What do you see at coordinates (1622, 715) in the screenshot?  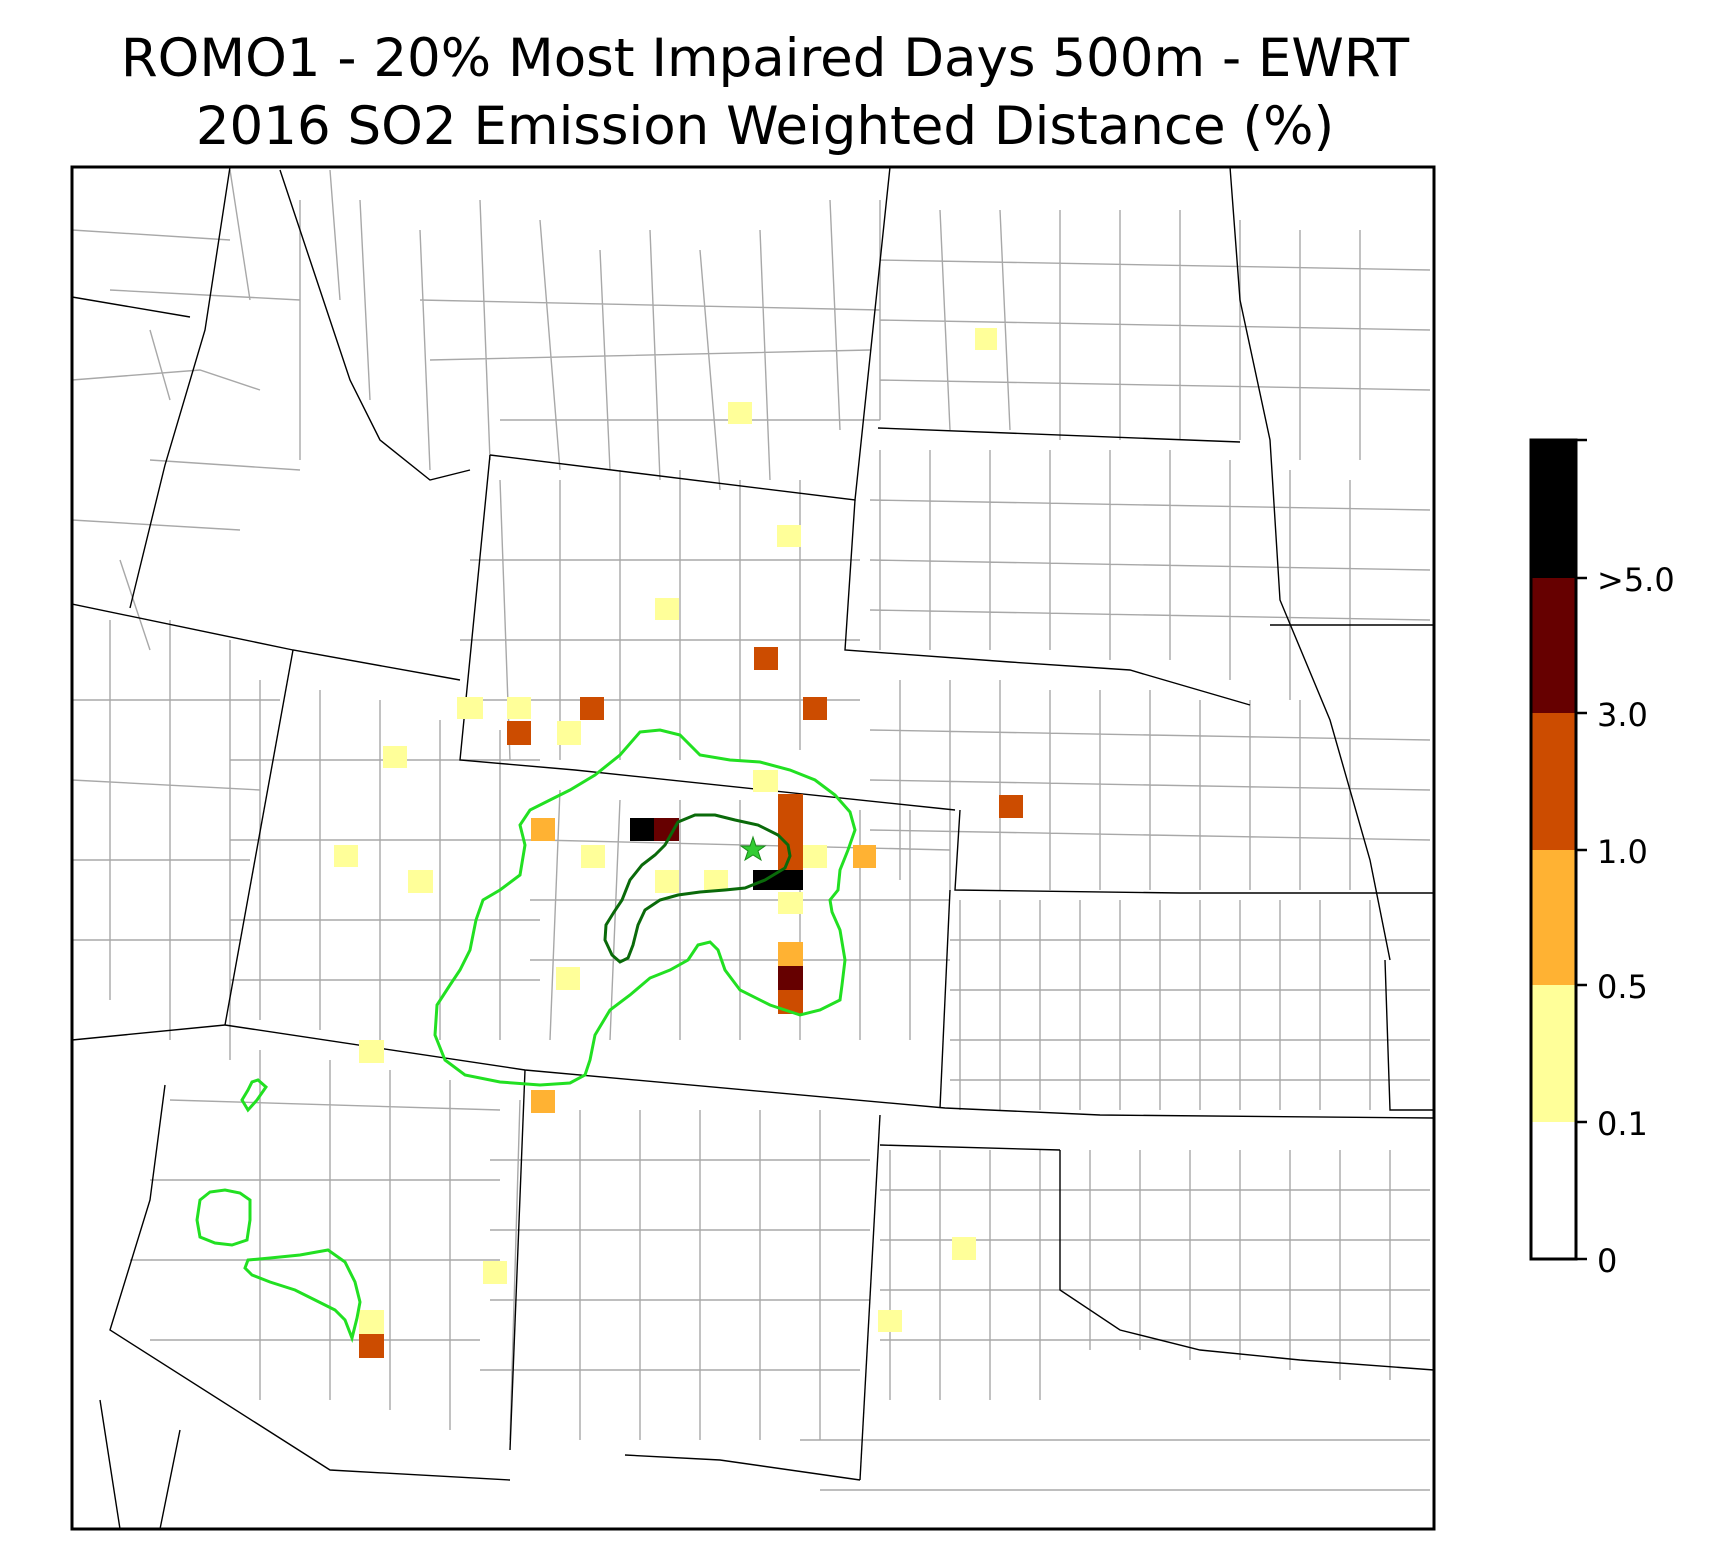 I see `colorbar-label: 3.0` at bounding box center [1622, 715].